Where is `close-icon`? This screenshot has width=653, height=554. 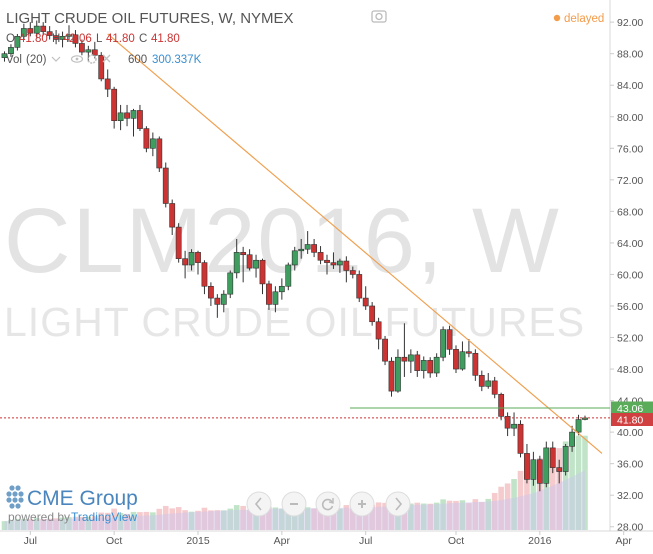
close-icon is located at coordinates (106, 58).